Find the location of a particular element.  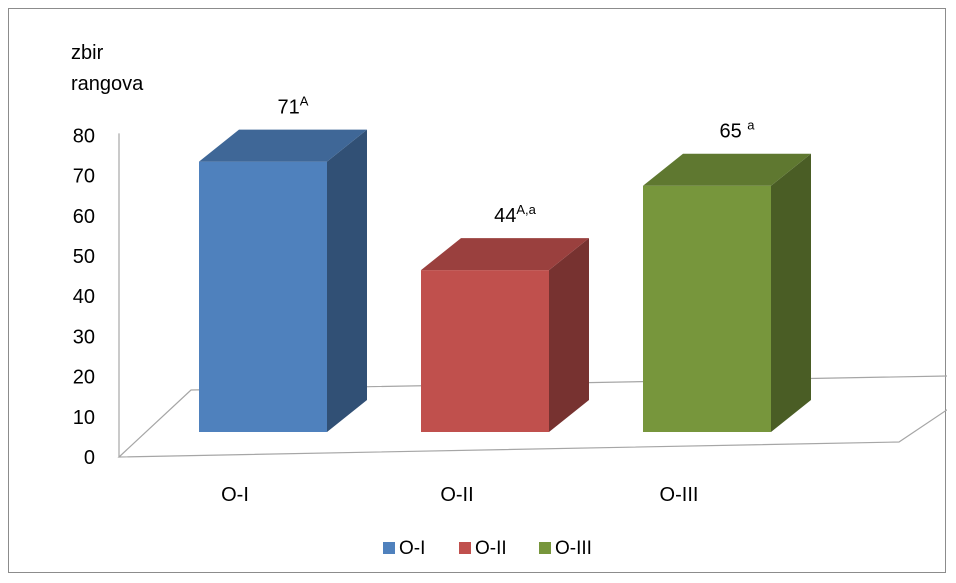

bar-O-III is located at coordinates (727, 292).